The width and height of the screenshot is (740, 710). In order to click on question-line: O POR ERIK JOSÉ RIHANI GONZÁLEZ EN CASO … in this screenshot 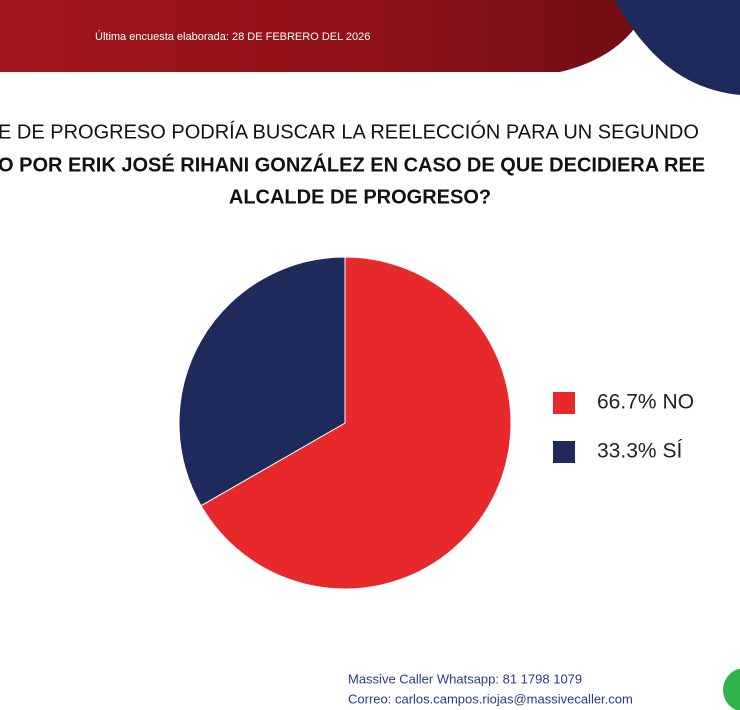, I will do `click(352, 164)`.